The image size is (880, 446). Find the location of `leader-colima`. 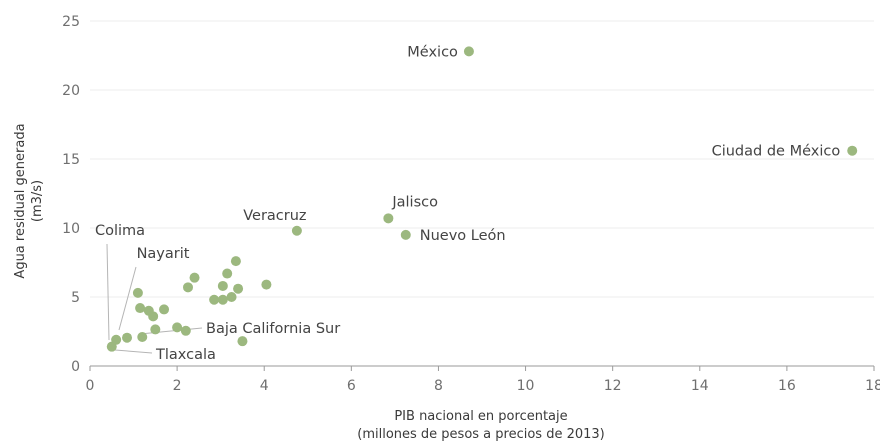

leader-colima is located at coordinates (108, 292).